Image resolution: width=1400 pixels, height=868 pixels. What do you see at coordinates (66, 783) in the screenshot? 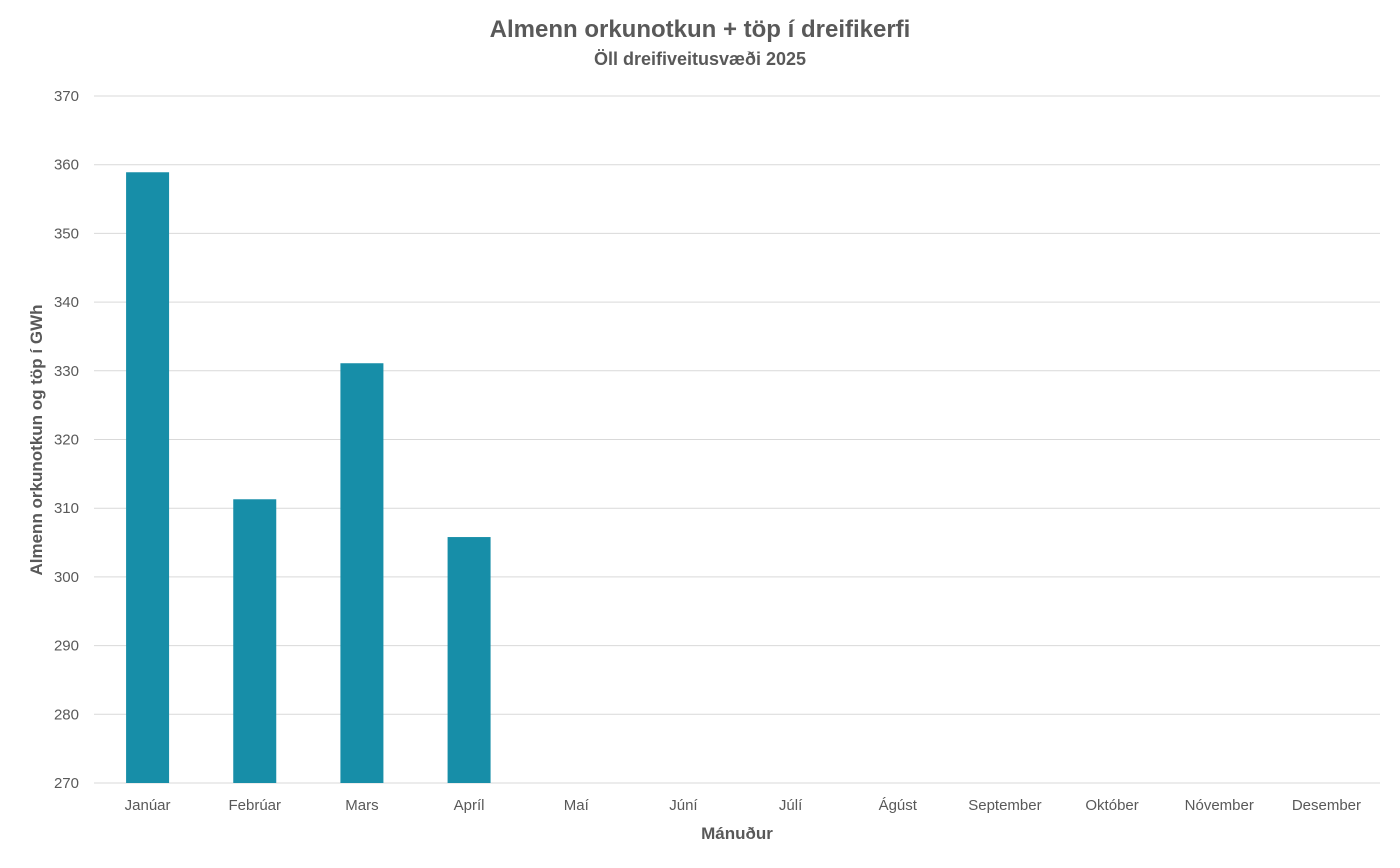
I see `y-tick-label: 270` at bounding box center [66, 783].